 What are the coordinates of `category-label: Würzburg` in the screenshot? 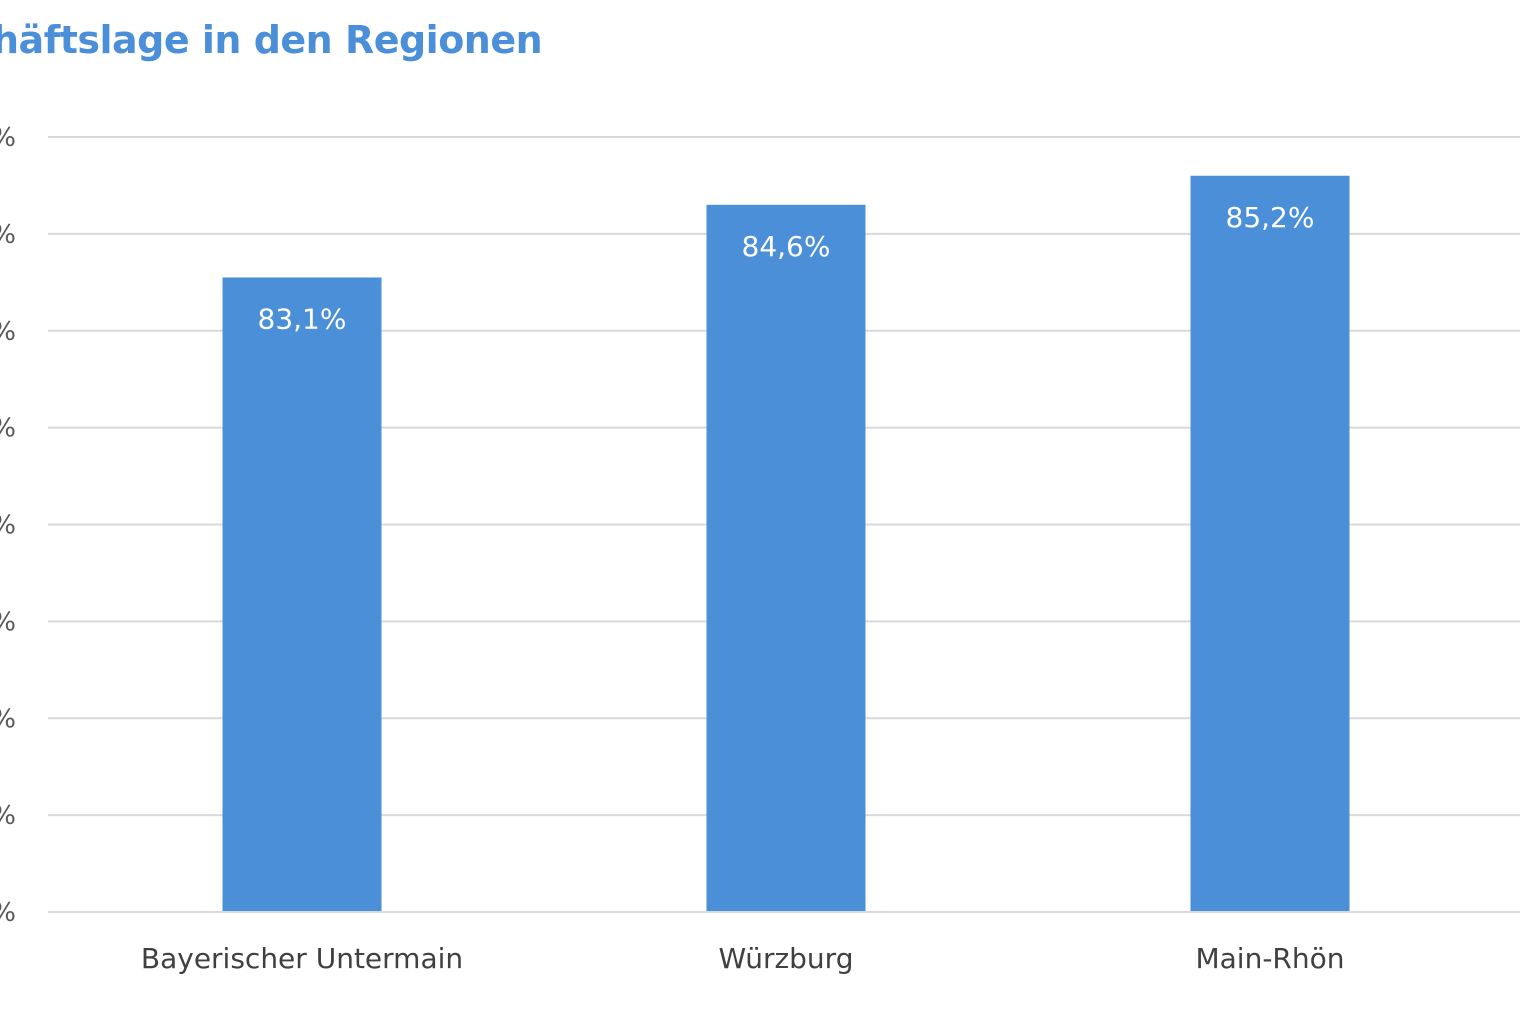 It's located at (786, 958).